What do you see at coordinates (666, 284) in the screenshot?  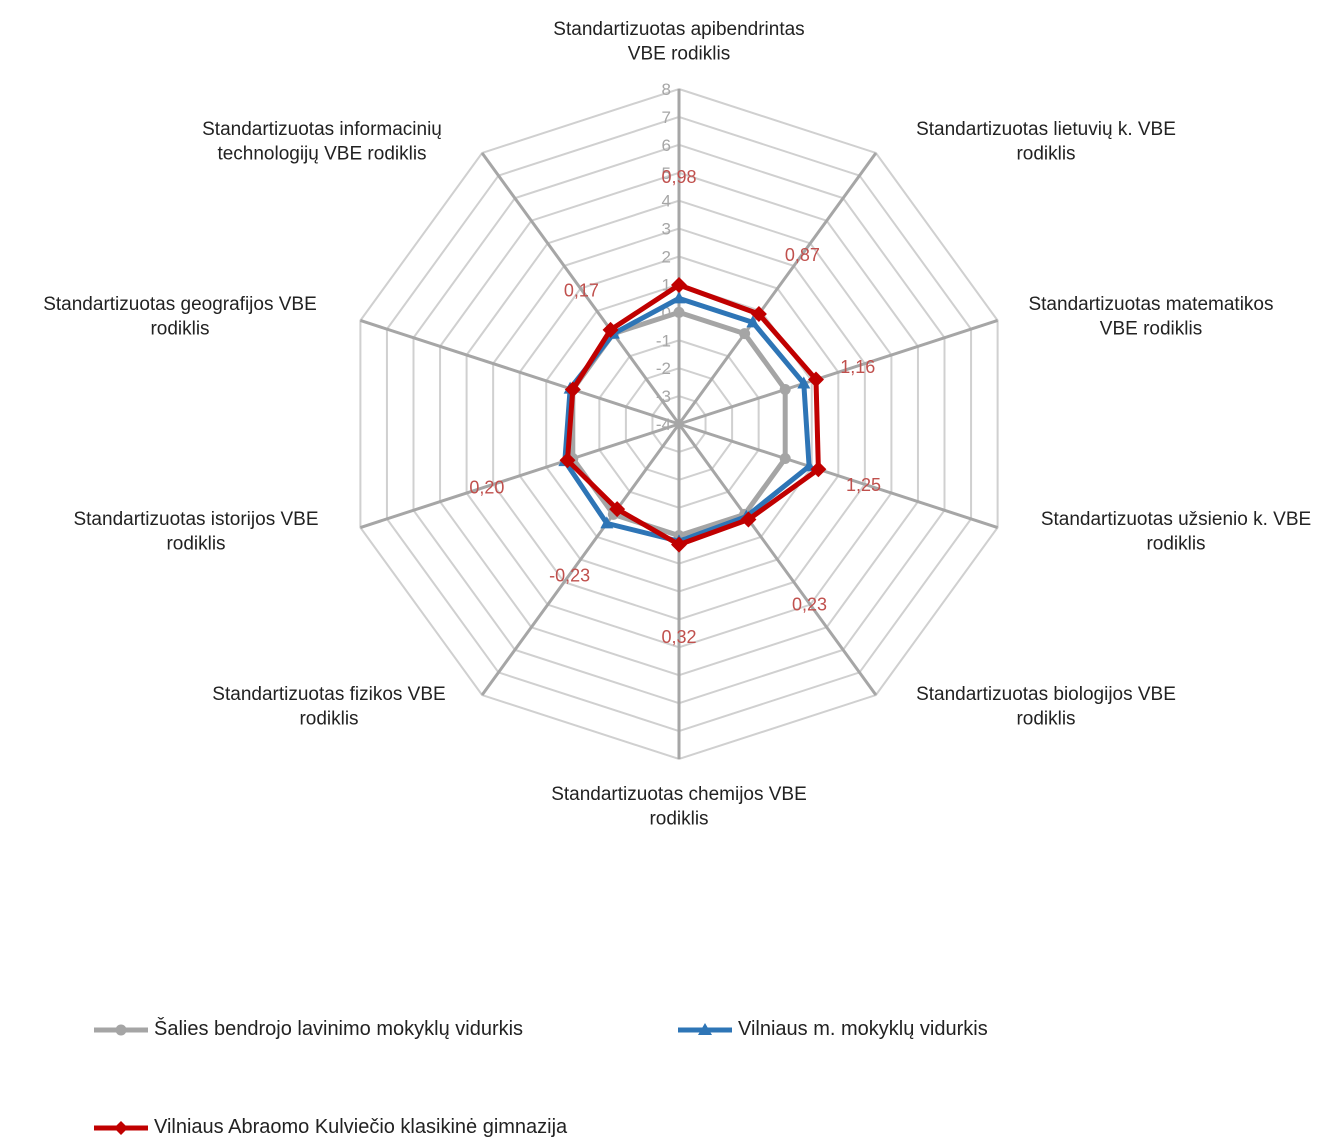 I see `tick-label: 1` at bounding box center [666, 284].